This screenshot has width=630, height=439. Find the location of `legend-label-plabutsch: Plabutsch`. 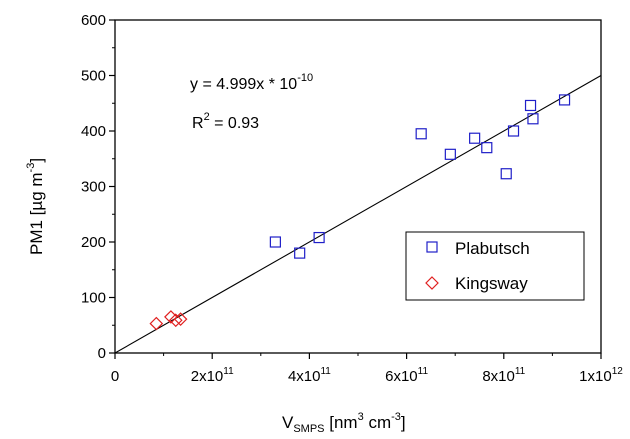

legend-label-plabutsch: Plabutsch is located at coordinates (492, 248).